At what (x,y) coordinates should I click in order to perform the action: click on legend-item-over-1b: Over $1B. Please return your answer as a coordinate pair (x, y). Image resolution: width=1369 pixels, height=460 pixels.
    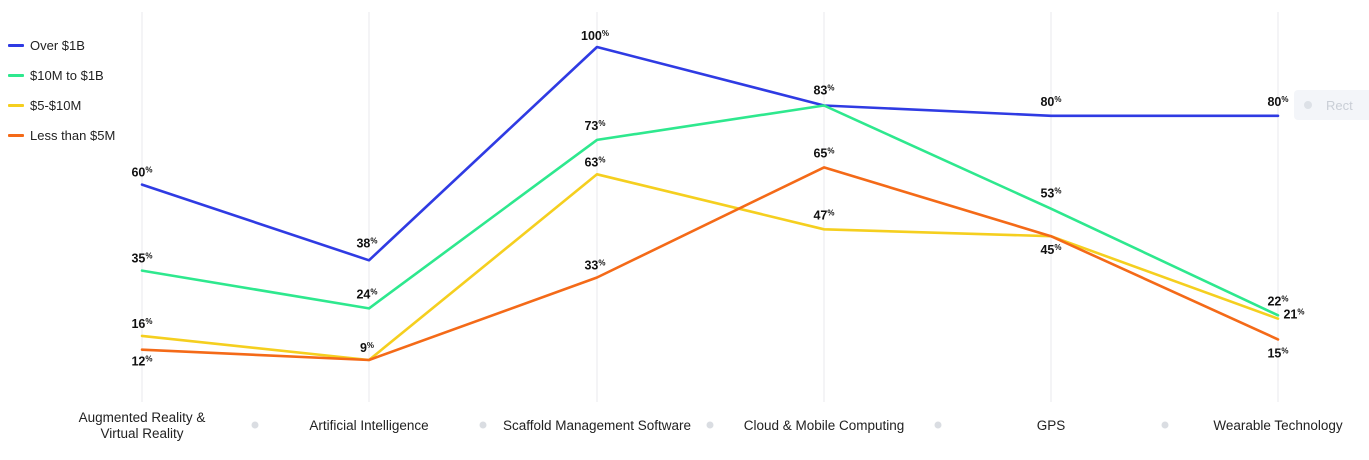
    Looking at the image, I should click on (61, 45).